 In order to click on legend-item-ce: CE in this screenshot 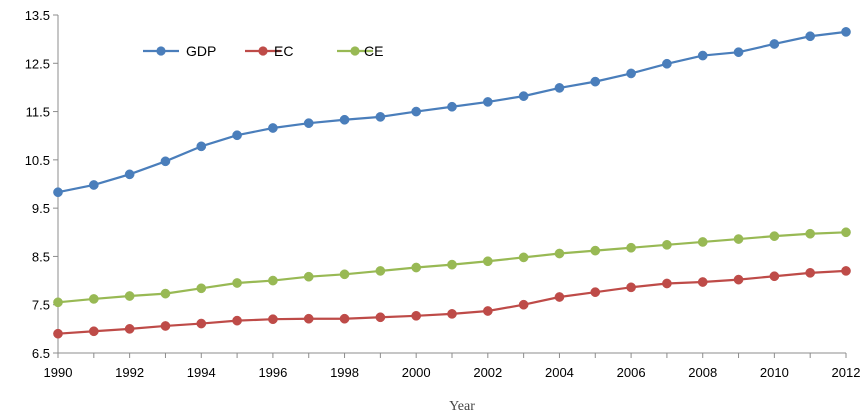, I will do `click(360, 51)`.